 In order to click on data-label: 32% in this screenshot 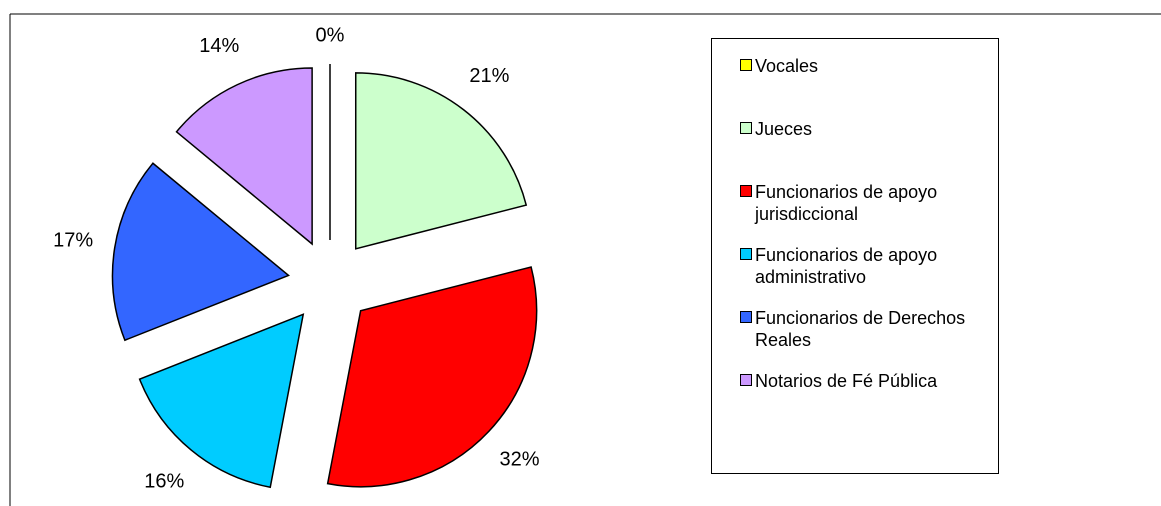, I will do `click(520, 459)`.